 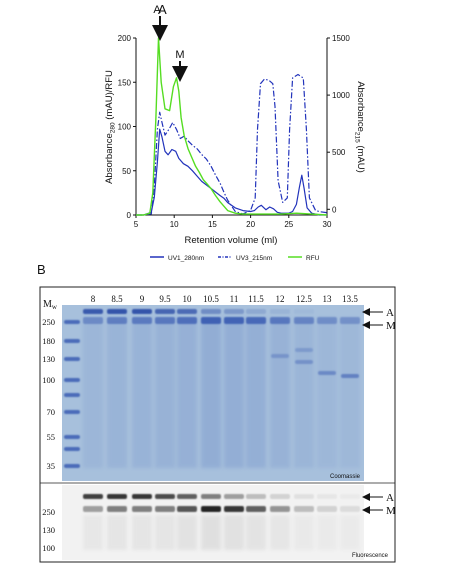 What do you see at coordinates (48, 394) in the screenshot?
I see `coomassie-mw-labels: 250 180 130 100 70 55 35` at bounding box center [48, 394].